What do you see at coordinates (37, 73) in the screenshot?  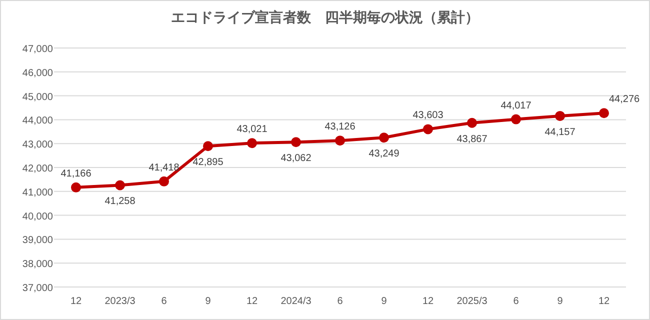 I see `ytick: 46,000` at bounding box center [37, 73].